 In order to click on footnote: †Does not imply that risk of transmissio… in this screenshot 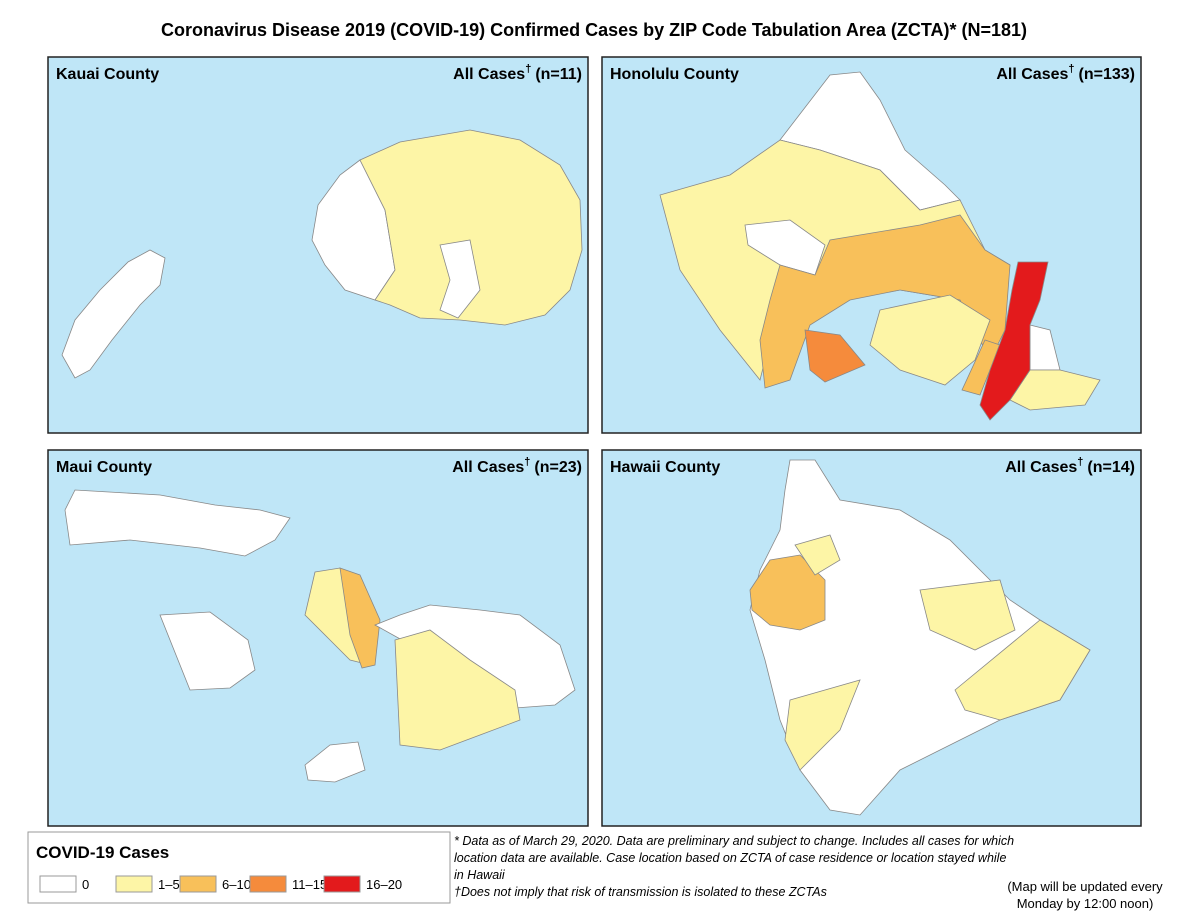, I will do `click(640, 892)`.